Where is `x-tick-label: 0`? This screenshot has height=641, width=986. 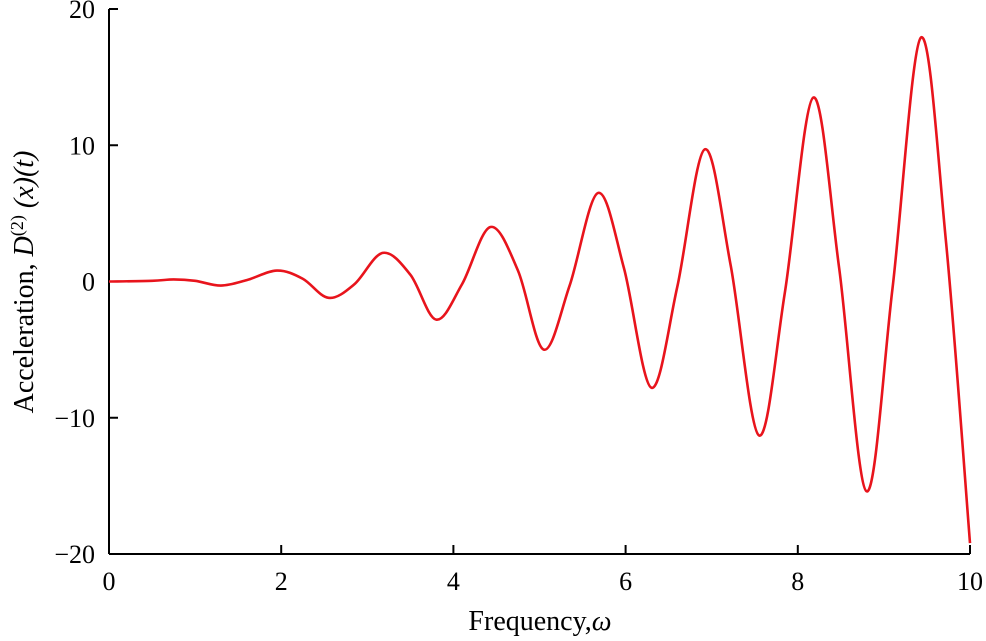 x-tick-label: 0 is located at coordinates (109, 581).